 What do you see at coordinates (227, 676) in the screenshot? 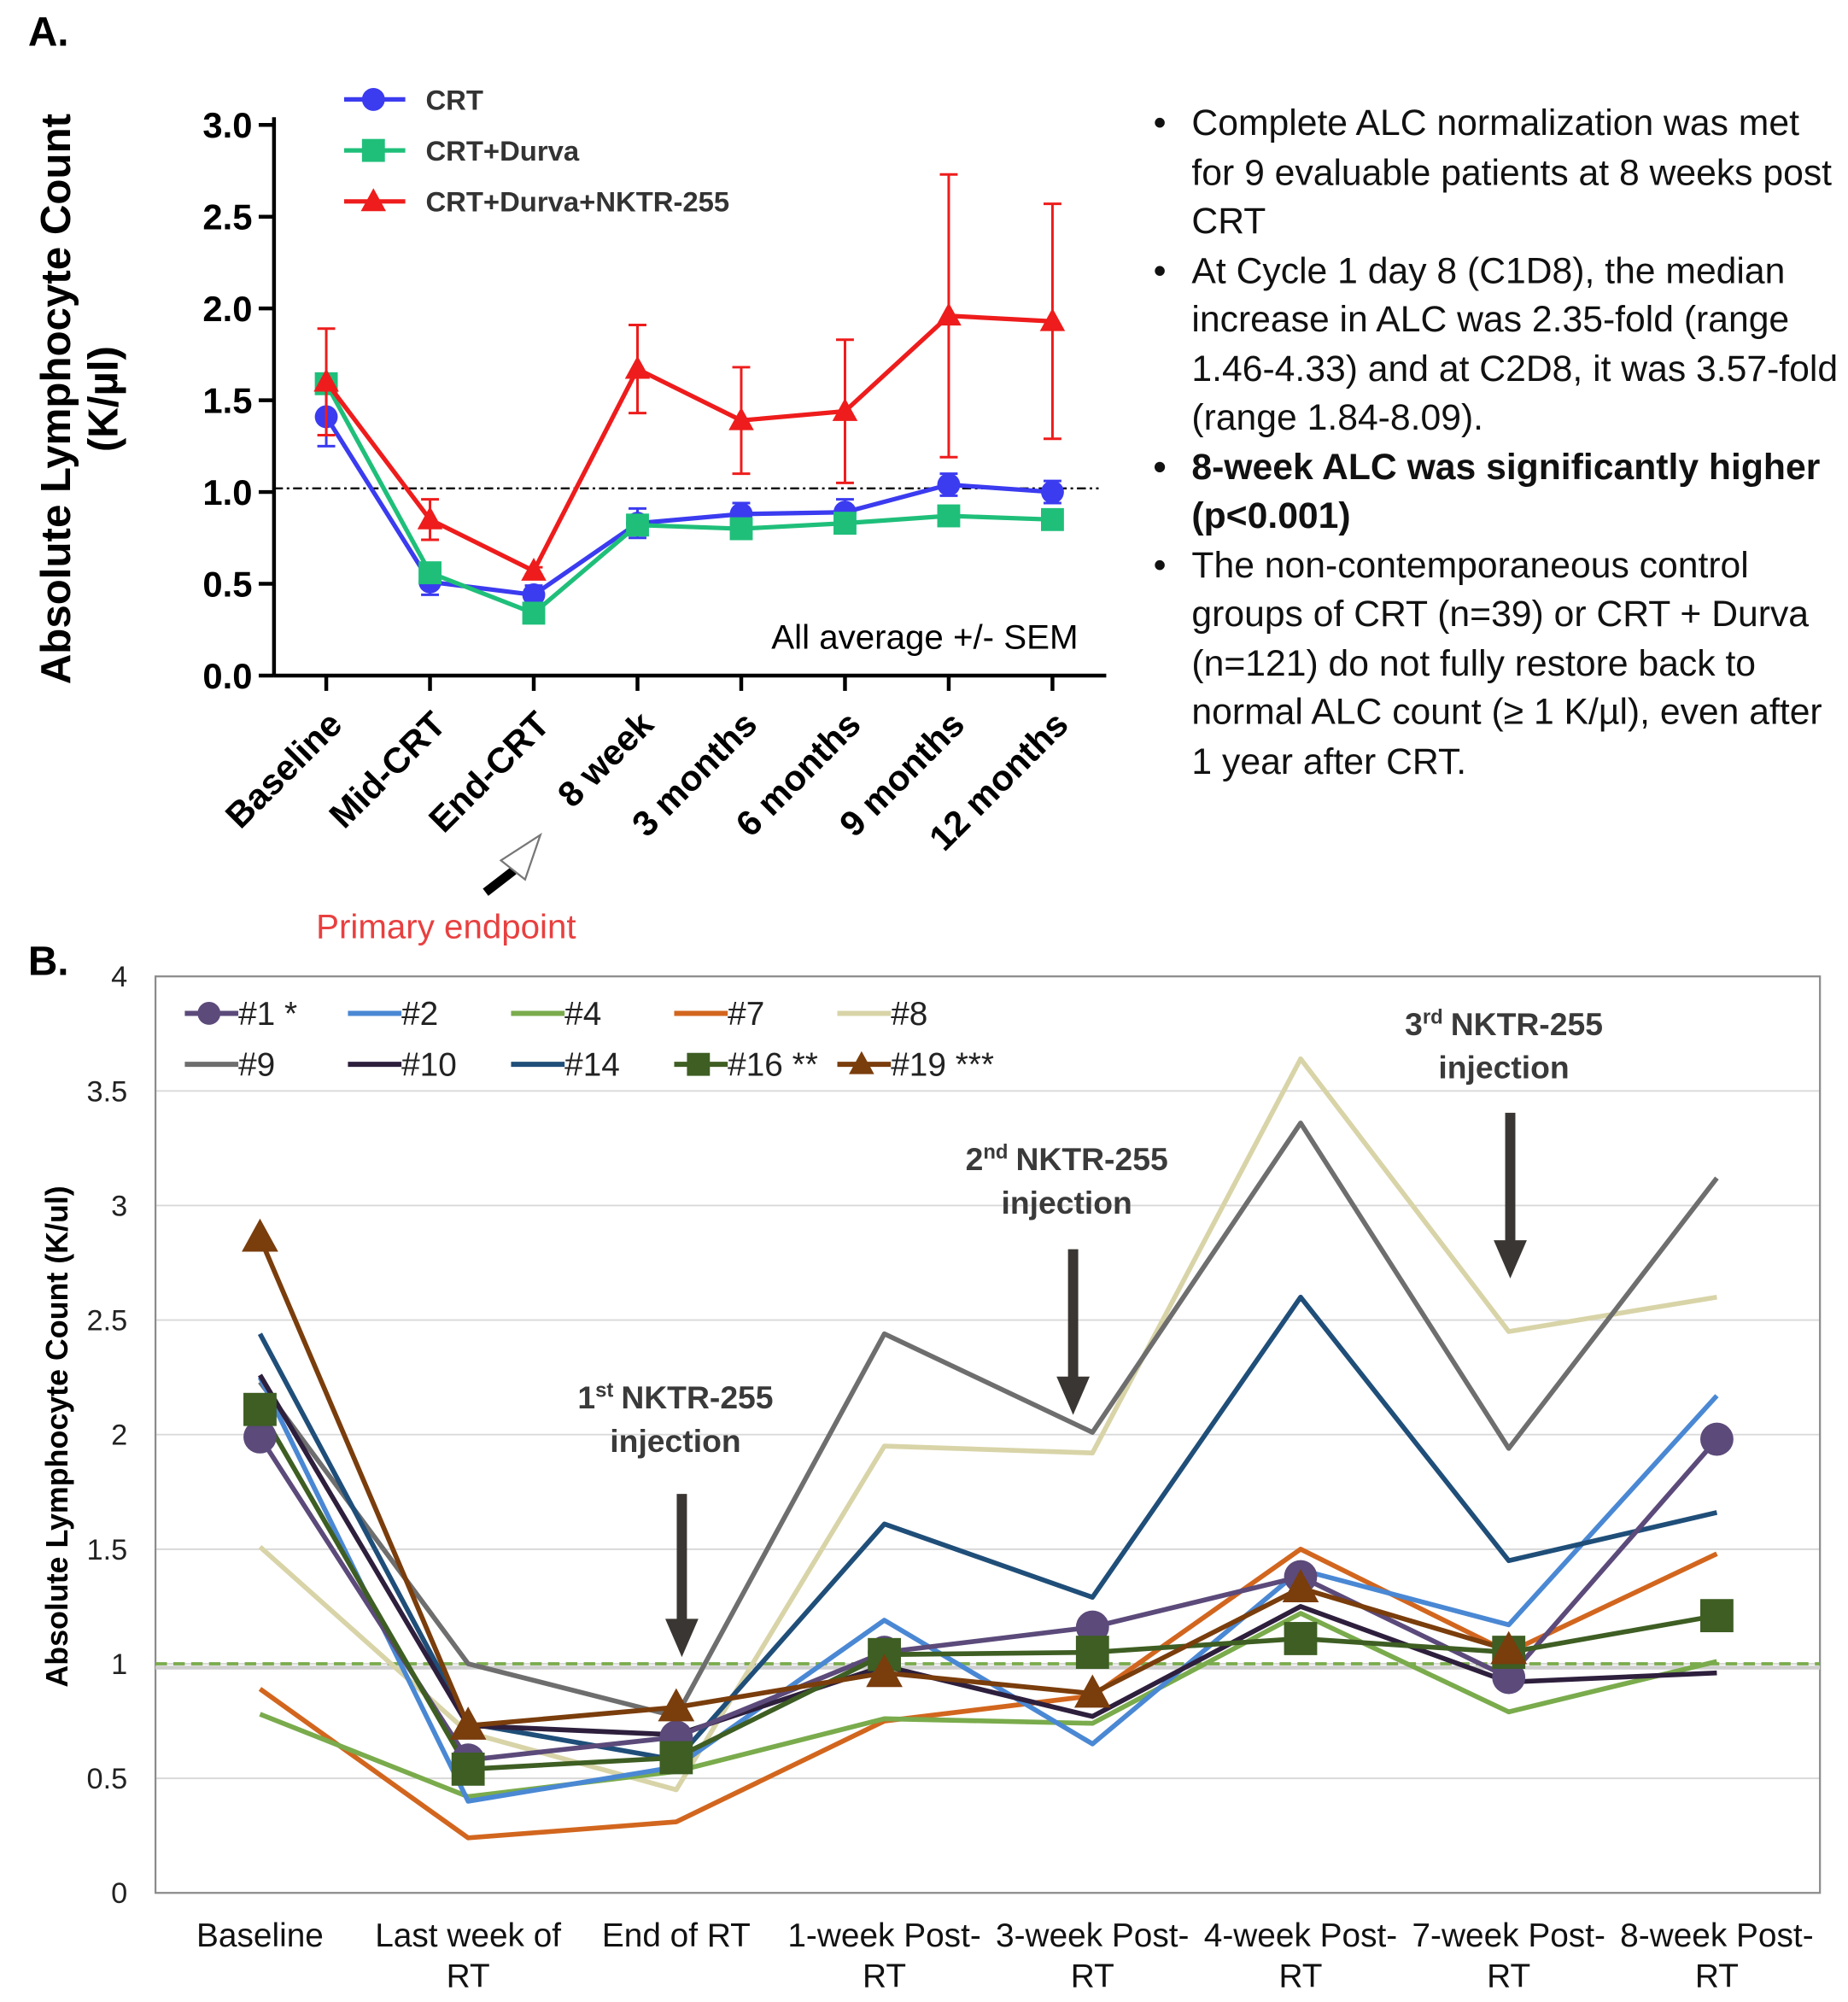
I see `y-tick-label: 0.0` at bounding box center [227, 676].